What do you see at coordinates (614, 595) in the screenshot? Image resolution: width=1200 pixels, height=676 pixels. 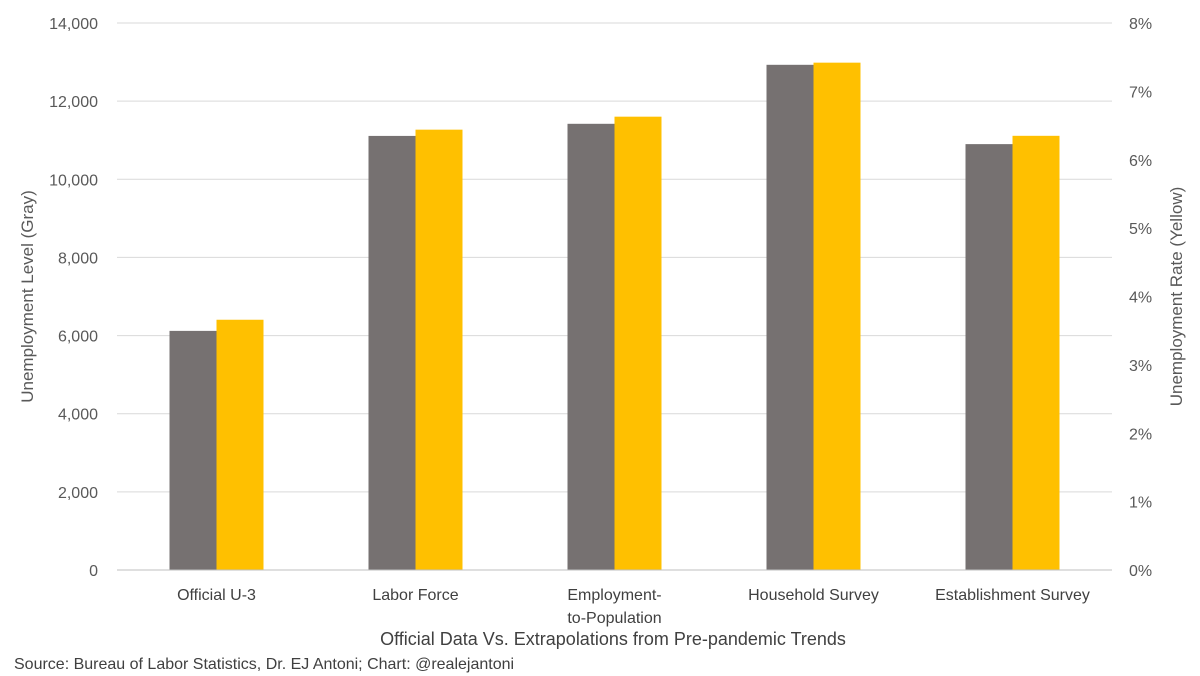 I see `category-label: Employment-` at bounding box center [614, 595].